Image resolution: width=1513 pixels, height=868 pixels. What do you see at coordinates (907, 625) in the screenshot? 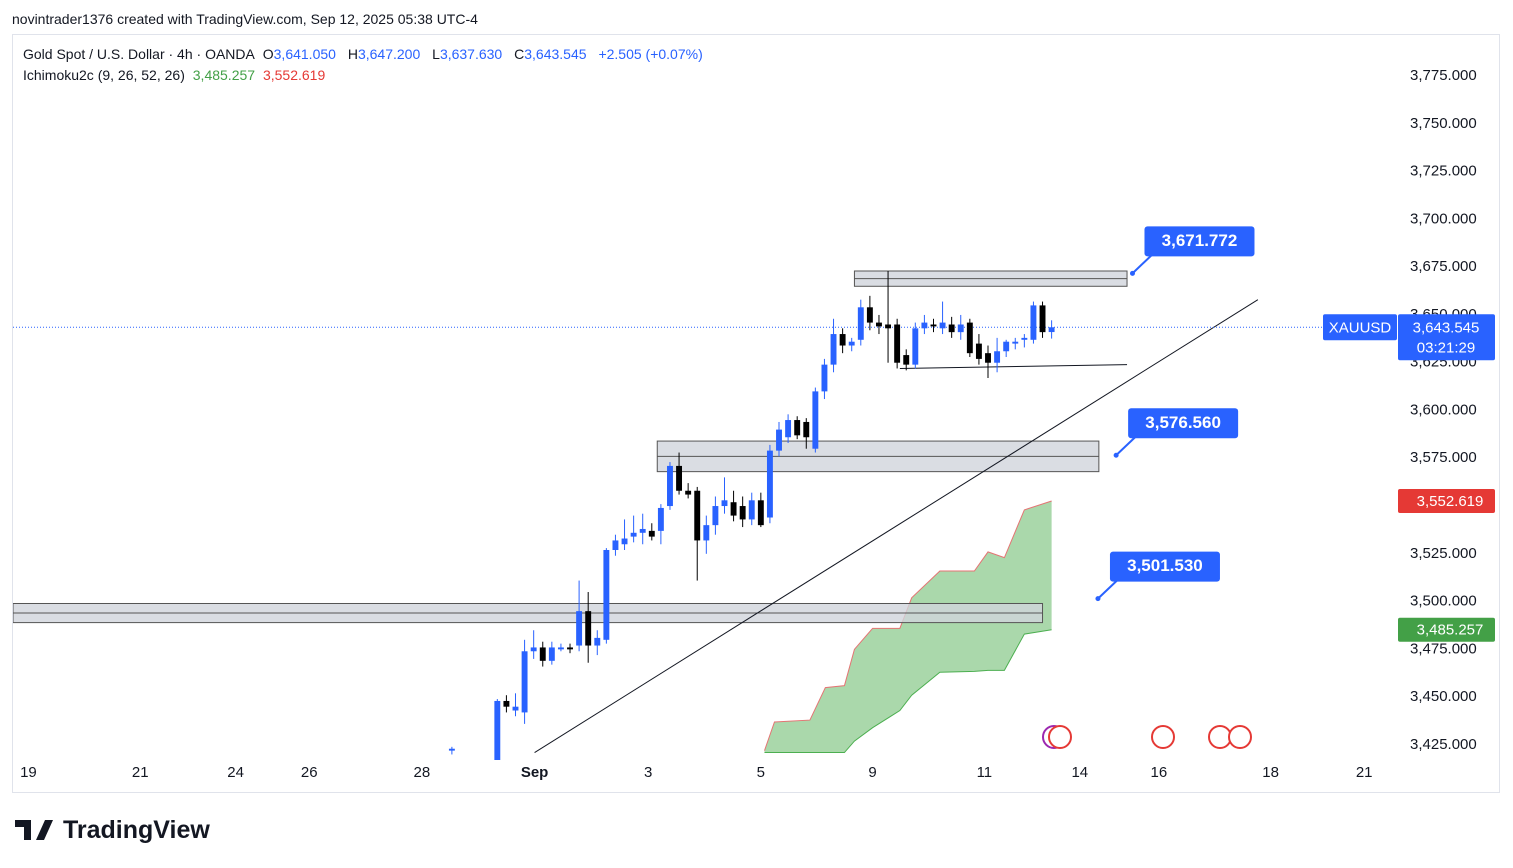
I see `cloud-line` at bounding box center [907, 625].